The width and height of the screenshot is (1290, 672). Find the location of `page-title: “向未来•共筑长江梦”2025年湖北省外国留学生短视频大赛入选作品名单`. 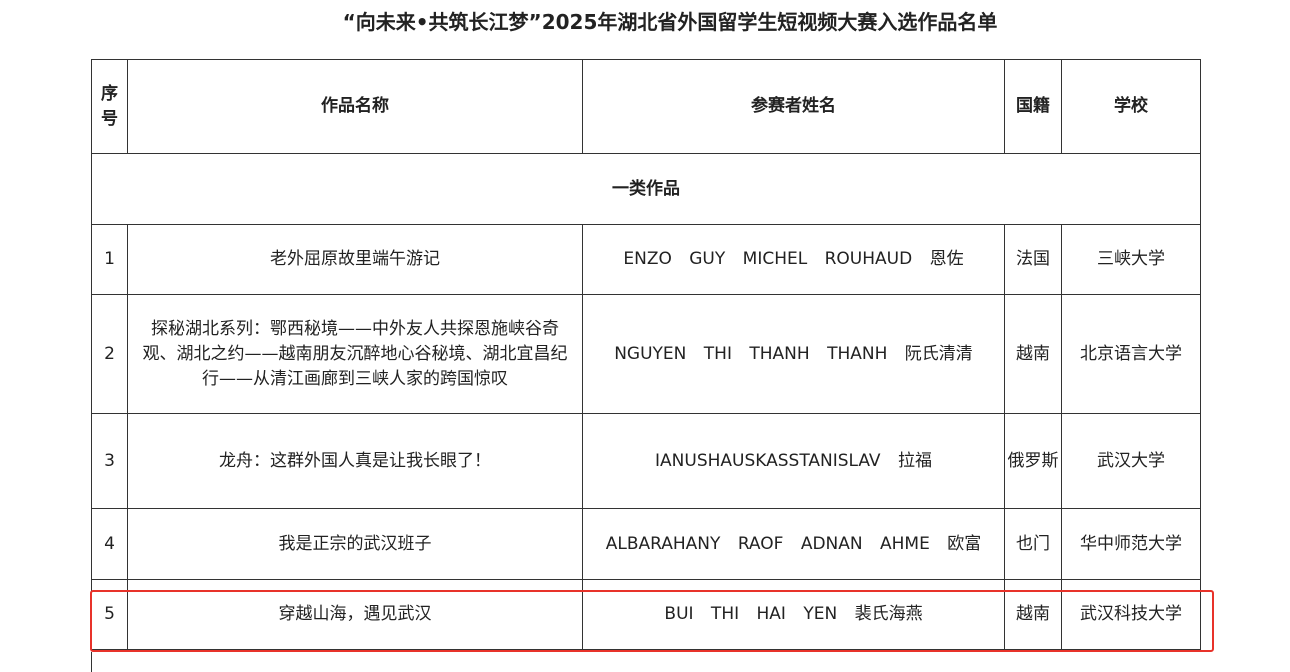

page-title: “向未来•共筑长江梦”2025年湖北省外国留学生短视频大赛入选作品名单 is located at coordinates (670, 22).